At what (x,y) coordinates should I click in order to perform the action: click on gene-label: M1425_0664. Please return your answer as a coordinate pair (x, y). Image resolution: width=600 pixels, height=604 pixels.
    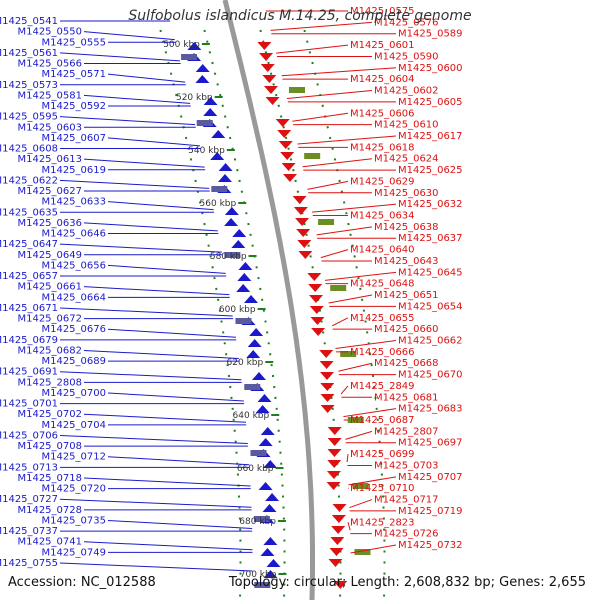
    Looking at the image, I should click on (73, 297).